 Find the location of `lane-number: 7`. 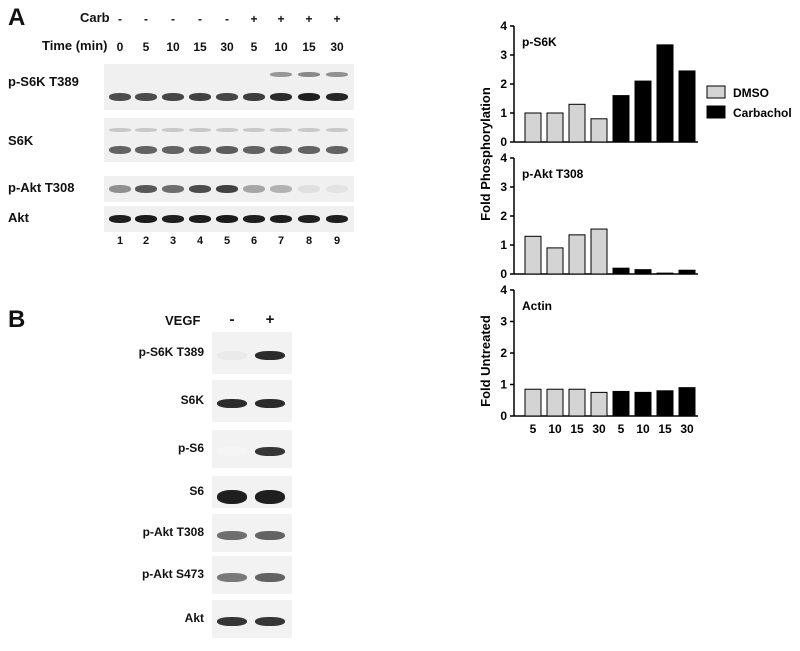

lane-number: 7 is located at coordinates (281, 241).